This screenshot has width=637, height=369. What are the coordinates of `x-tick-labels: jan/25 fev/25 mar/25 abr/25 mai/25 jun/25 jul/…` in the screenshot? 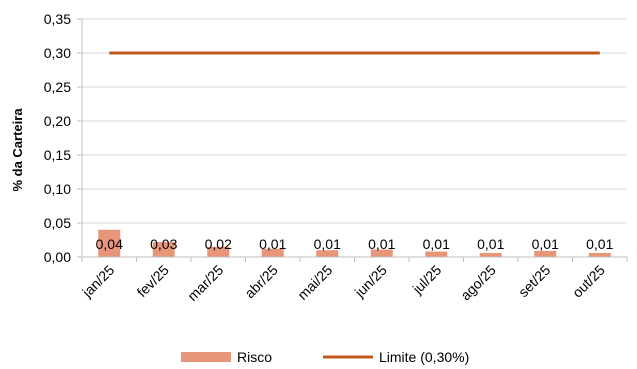 It's located at (343, 283).